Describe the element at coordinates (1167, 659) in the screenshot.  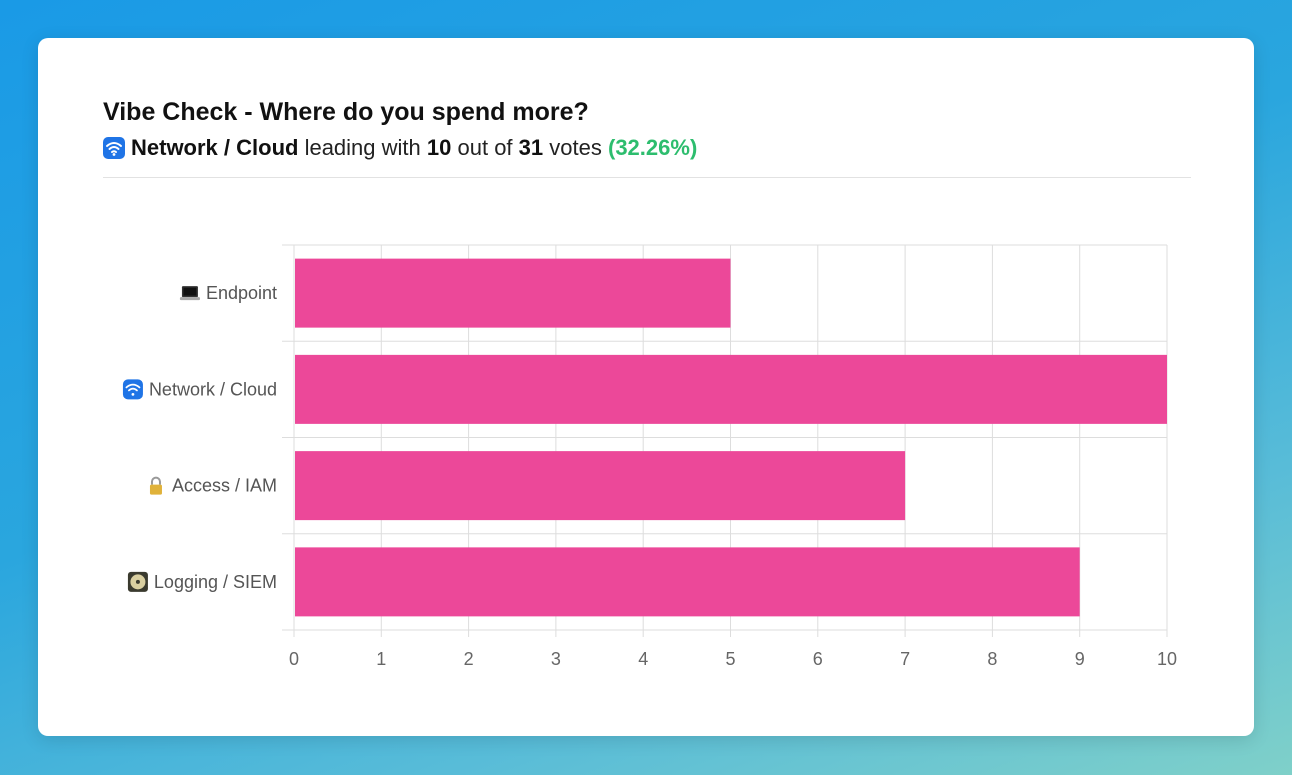
I see `x-tick-label: 10` at that location.